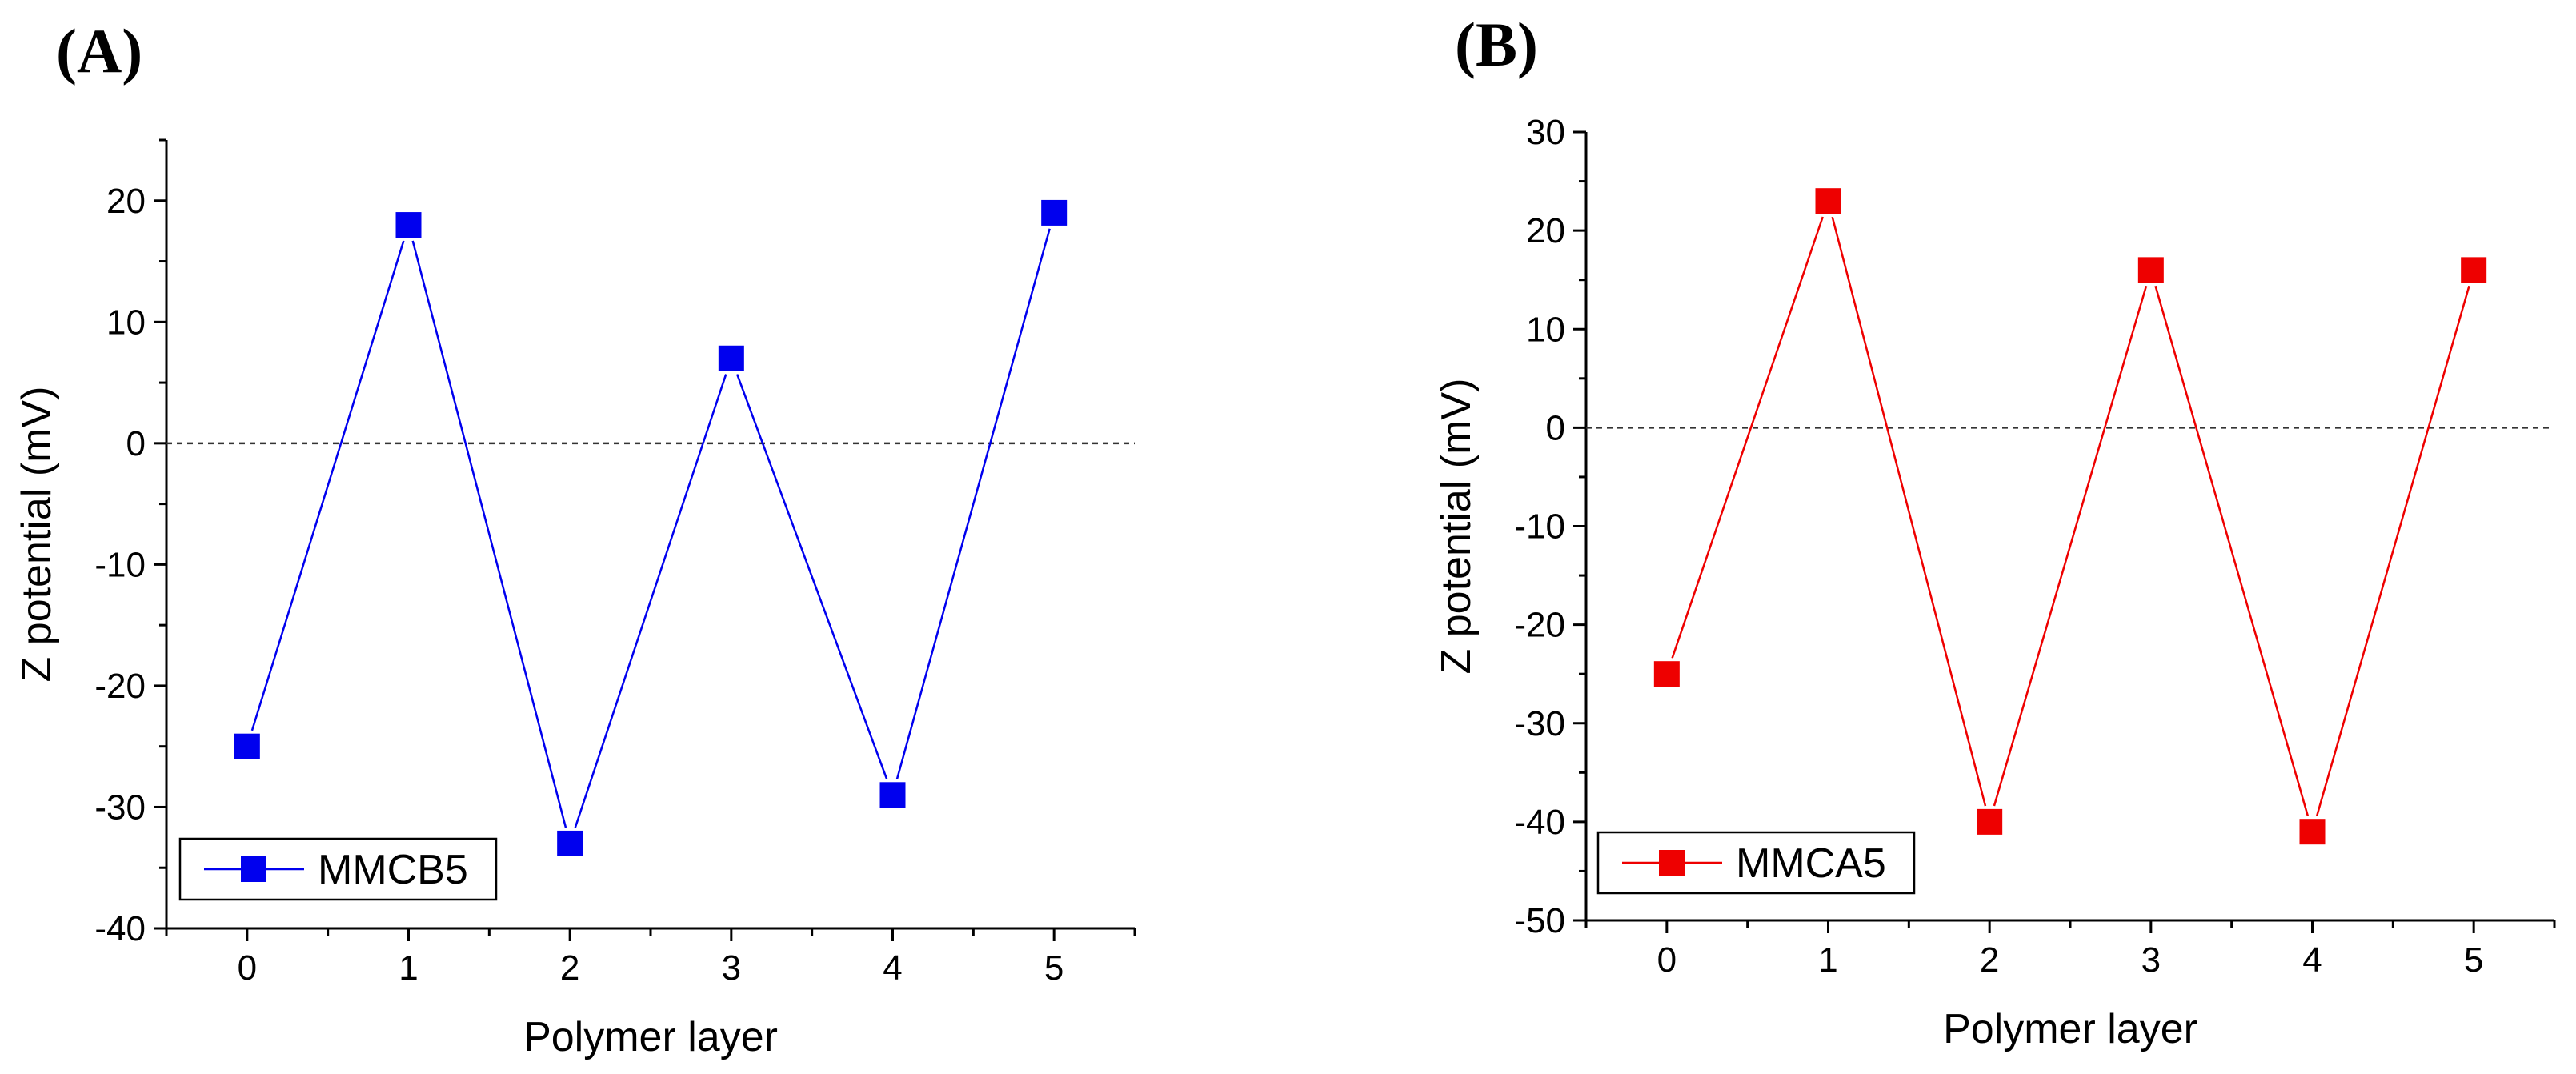 This screenshot has width=2576, height=1074. What do you see at coordinates (1539, 920) in the screenshot?
I see `y-tick-label: -50` at bounding box center [1539, 920].